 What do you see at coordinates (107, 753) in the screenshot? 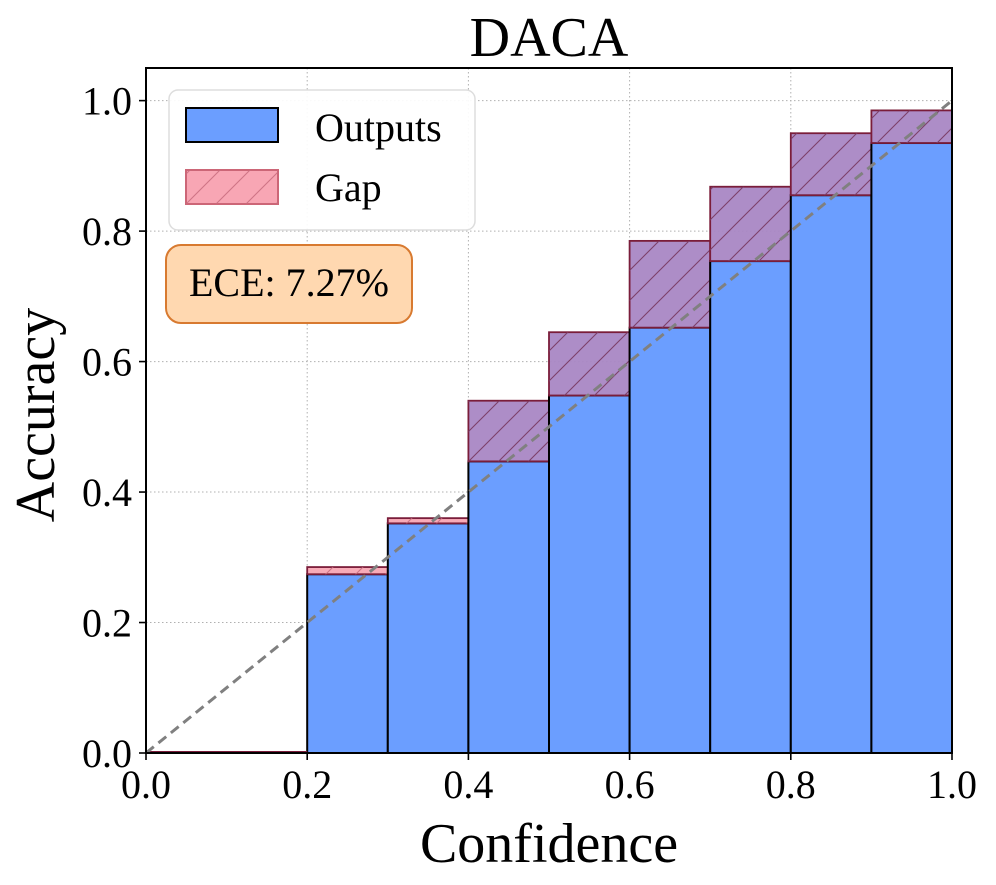
I see `y-tick-label: 0.0` at bounding box center [107, 753].